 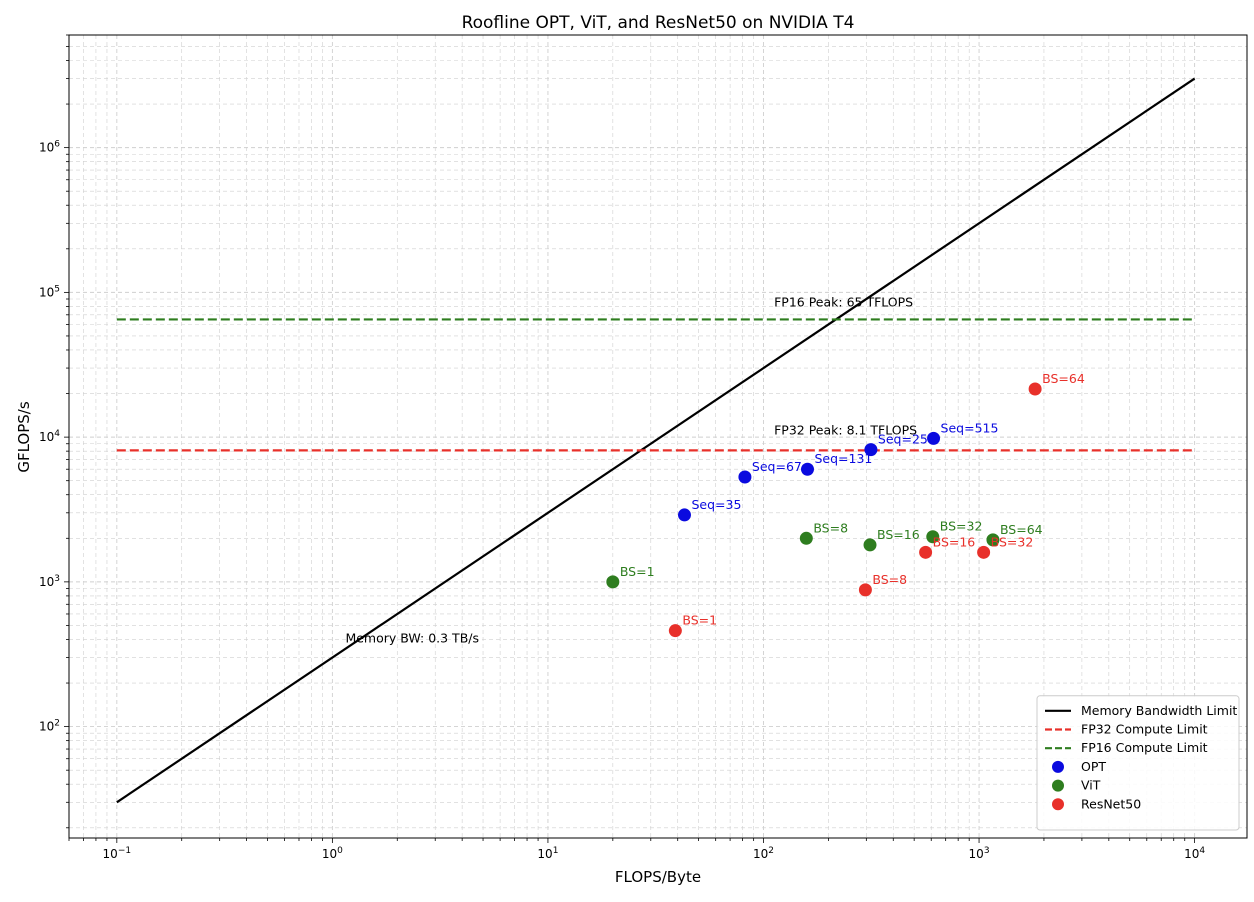 I want to click on legend-entry-label: Memory Bandwidth Limit, so click(x=1159, y=710).